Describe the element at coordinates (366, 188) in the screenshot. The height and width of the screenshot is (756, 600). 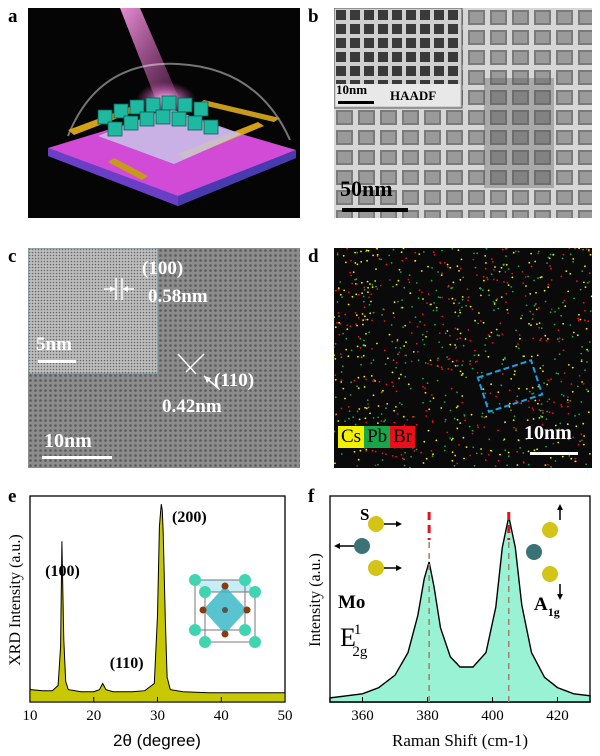
I see `tem-scale-label: 50nm` at that location.